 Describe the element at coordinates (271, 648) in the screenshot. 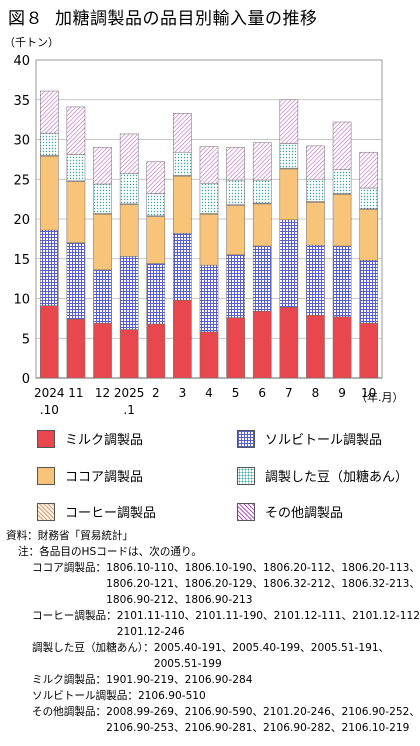

I see `hs-code-line: 2005.40-191、2005.40-199、2005.51-191、` at that location.